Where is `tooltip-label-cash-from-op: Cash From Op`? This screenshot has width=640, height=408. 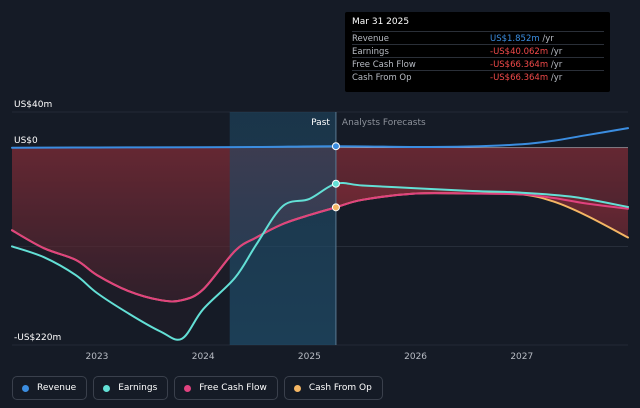
tooltip-label-cash-from-op: Cash From Op is located at coordinates (382, 78).